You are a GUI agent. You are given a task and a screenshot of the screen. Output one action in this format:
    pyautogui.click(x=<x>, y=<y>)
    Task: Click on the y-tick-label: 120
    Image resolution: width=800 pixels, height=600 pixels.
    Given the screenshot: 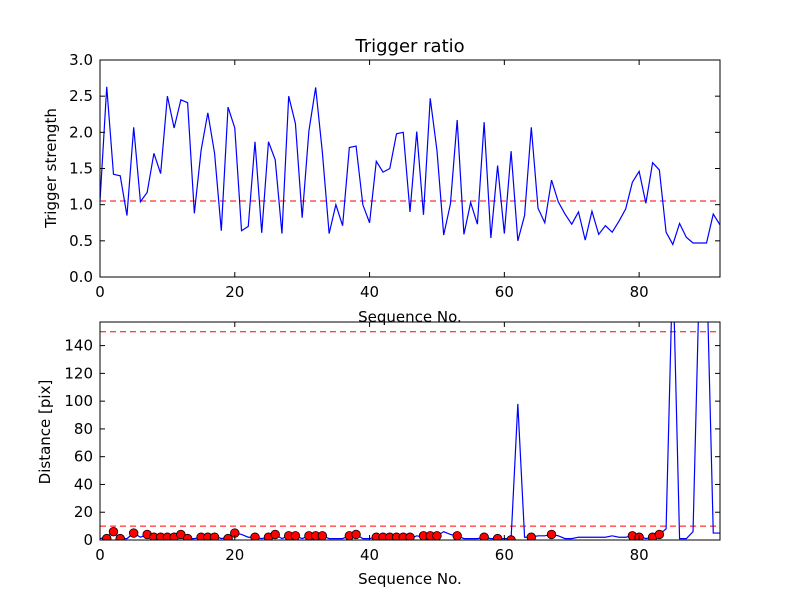 What is the action you would take?
    pyautogui.click(x=78, y=373)
    